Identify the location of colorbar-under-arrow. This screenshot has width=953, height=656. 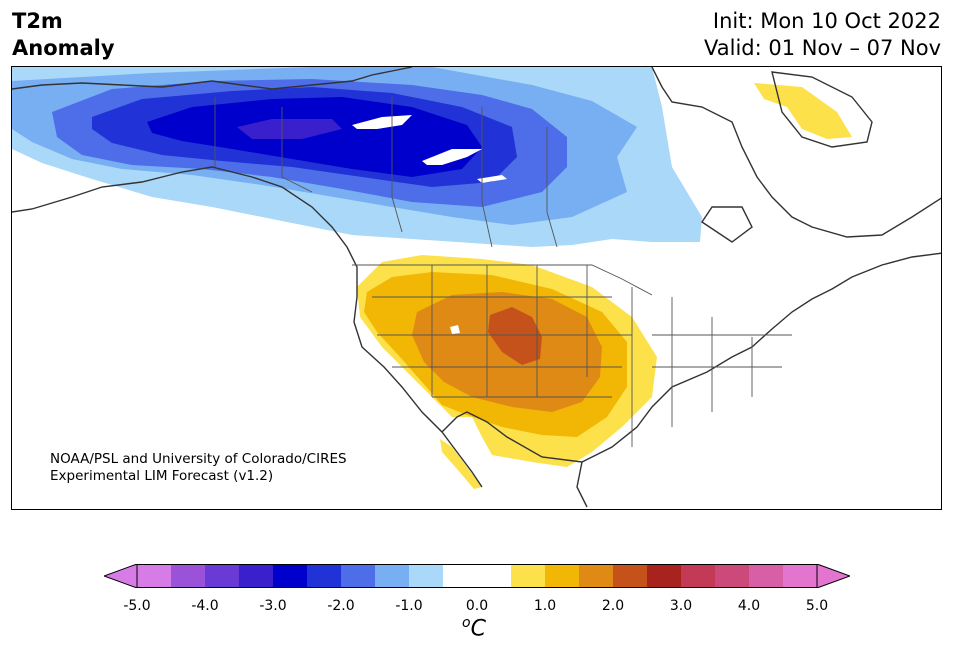
(121, 576).